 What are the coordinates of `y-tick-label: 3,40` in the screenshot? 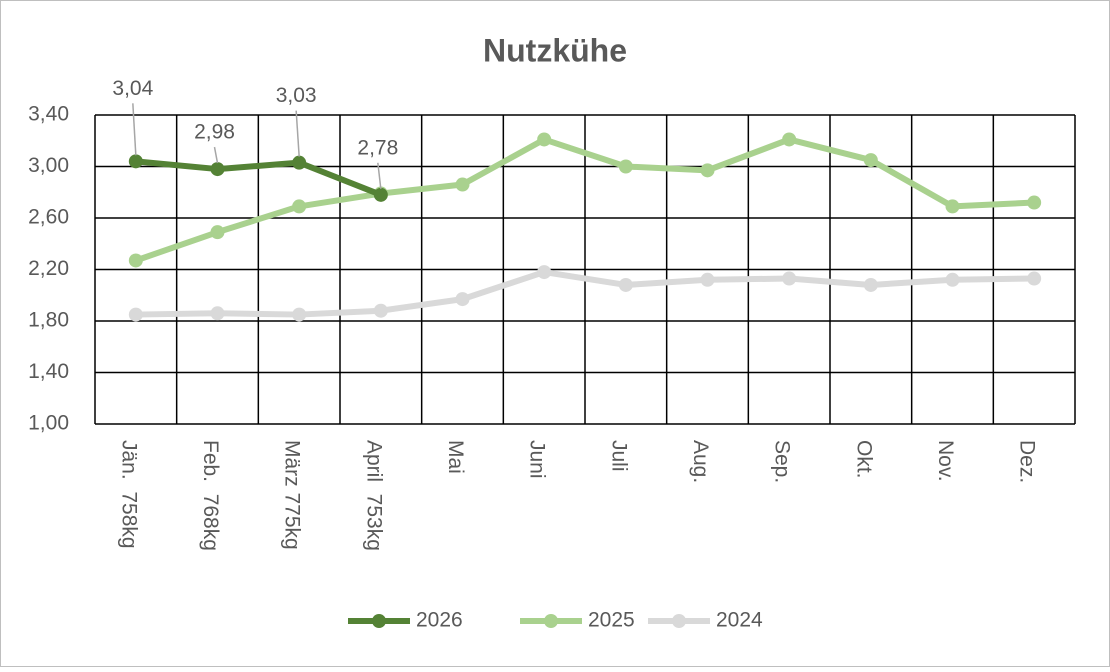 It's located at (48, 114).